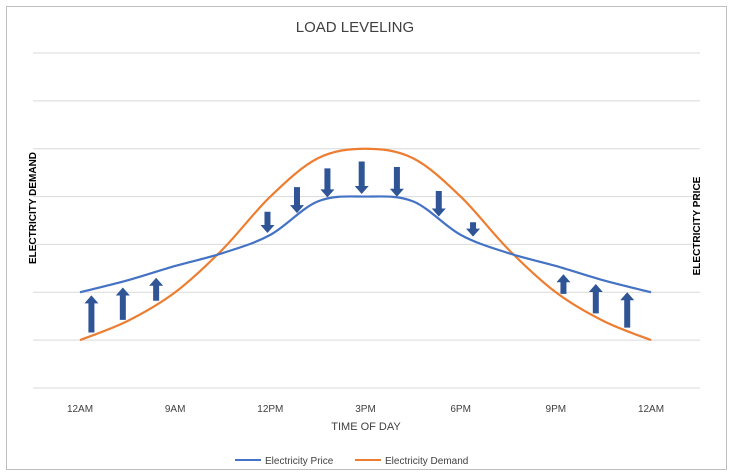  Describe the element at coordinates (426, 461) in the screenshot. I see `legend-demand-label: Electricity Demand` at that location.